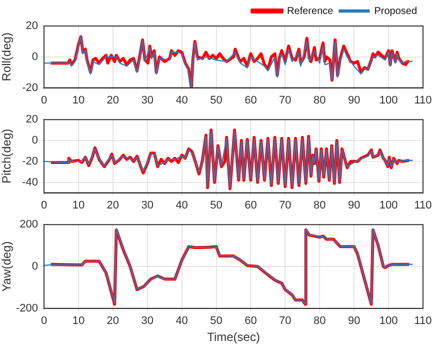 The width and height of the screenshot is (437, 345). Describe the element at coordinates (310, 11) in the screenshot. I see `legend-label: Reference` at that location.